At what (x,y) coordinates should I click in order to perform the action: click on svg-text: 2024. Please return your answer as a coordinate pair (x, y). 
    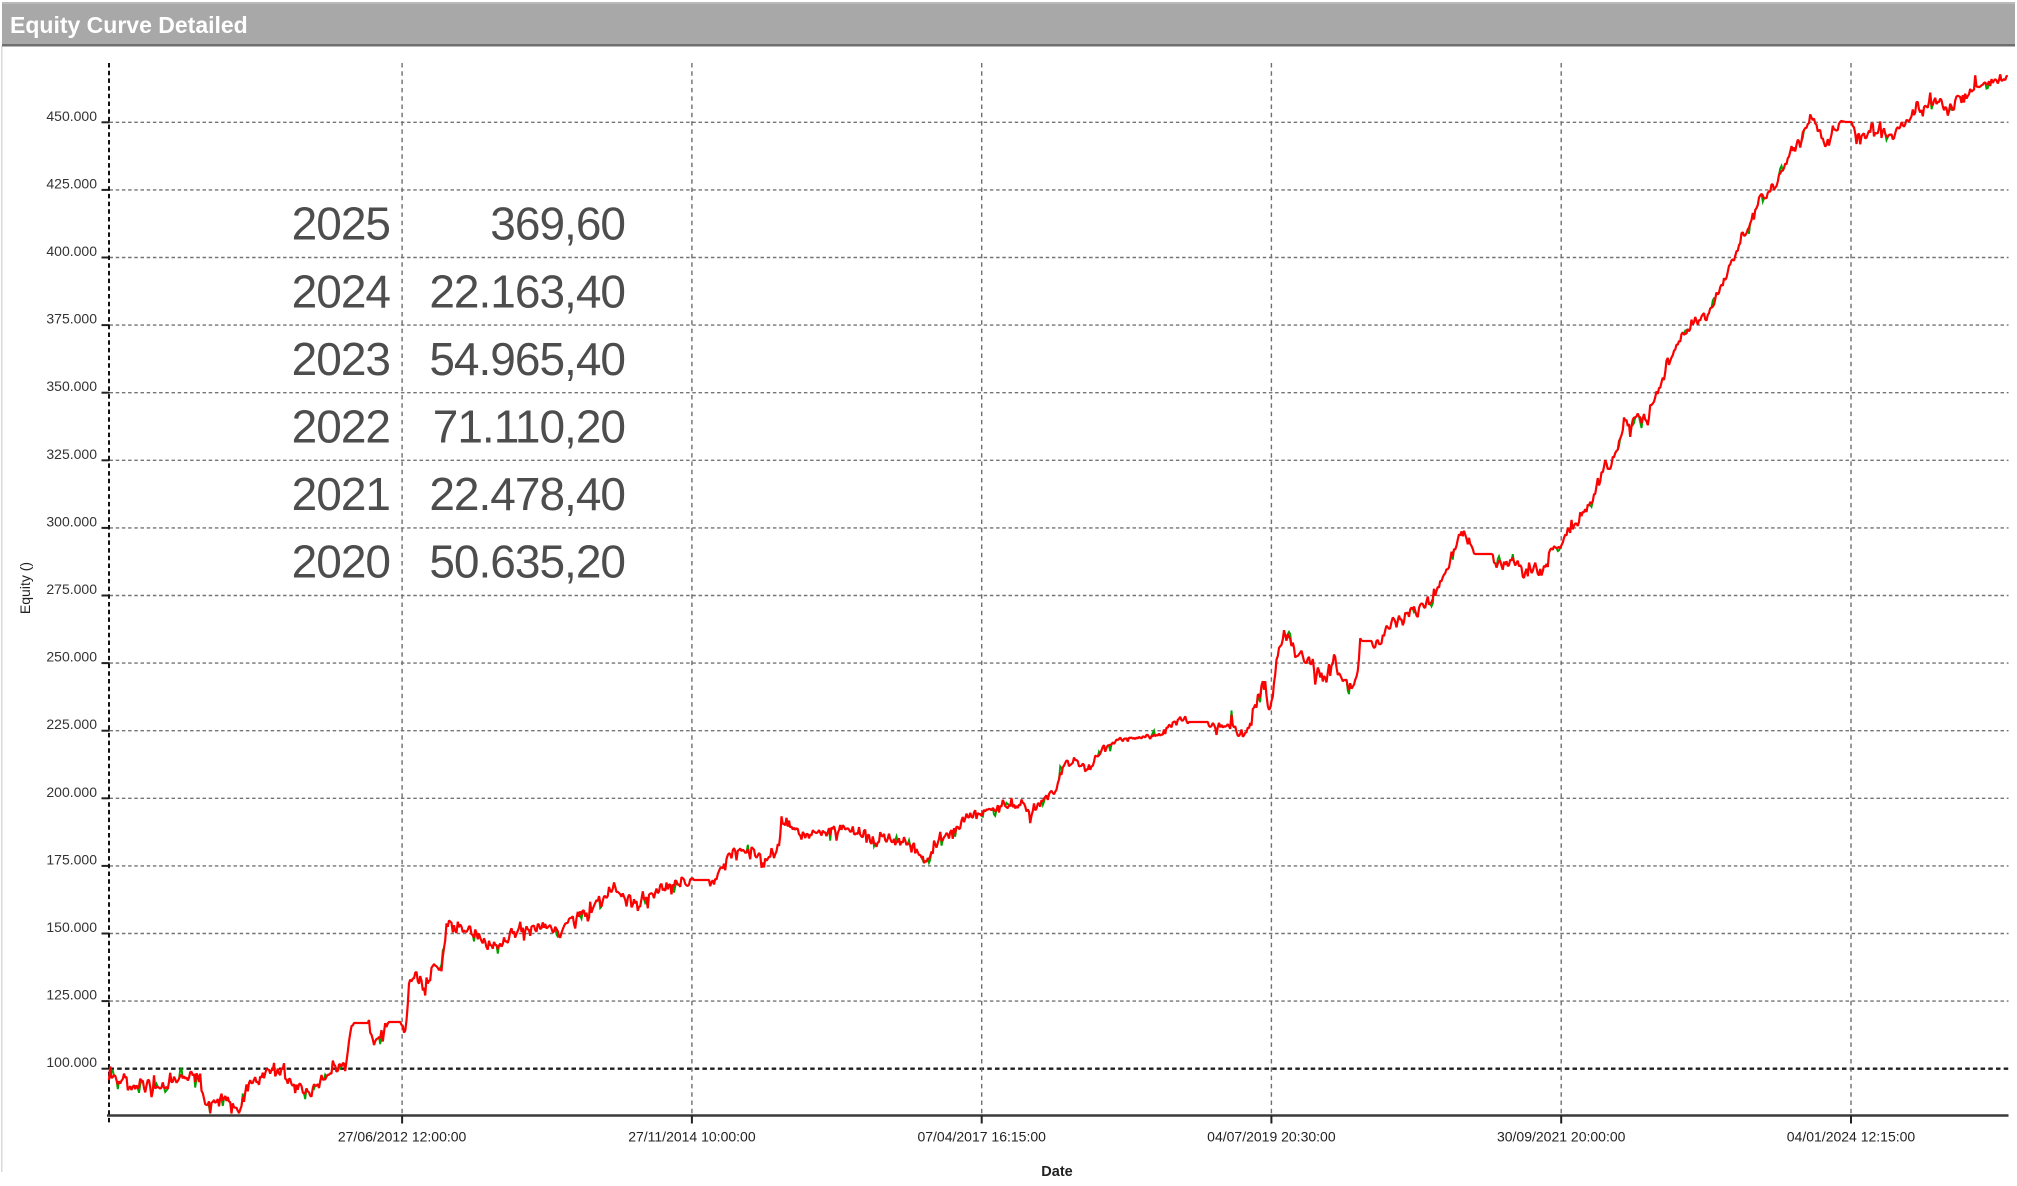
    Looking at the image, I should click on (341, 291).